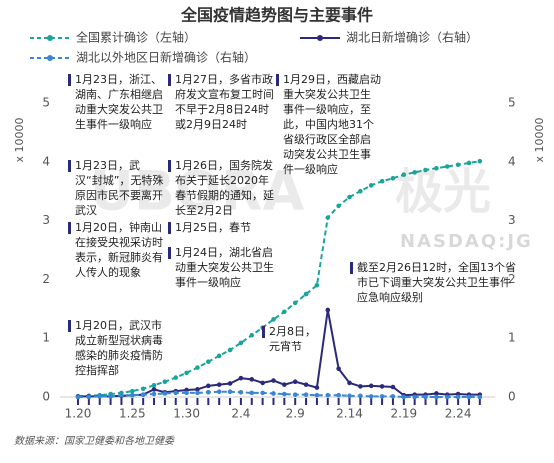 The height and width of the screenshot is (463, 554). I want to click on y2-tick-label: 1, so click(512, 338).